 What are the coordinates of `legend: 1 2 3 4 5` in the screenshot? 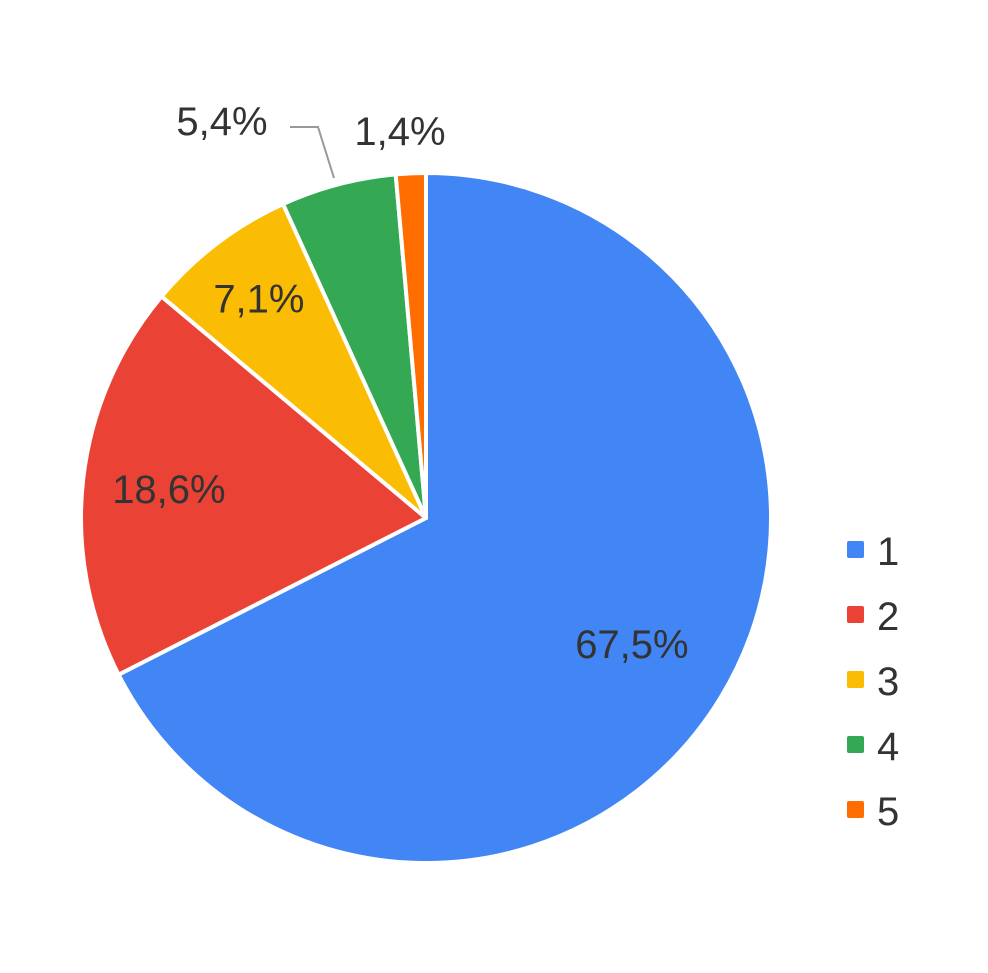 It's located at (873, 682).